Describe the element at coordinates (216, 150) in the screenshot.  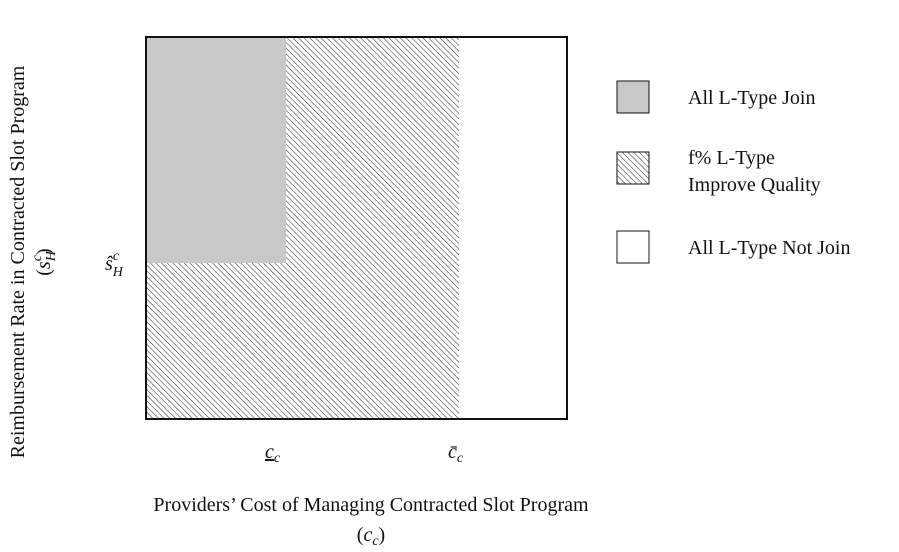
I see `gray-region` at that location.